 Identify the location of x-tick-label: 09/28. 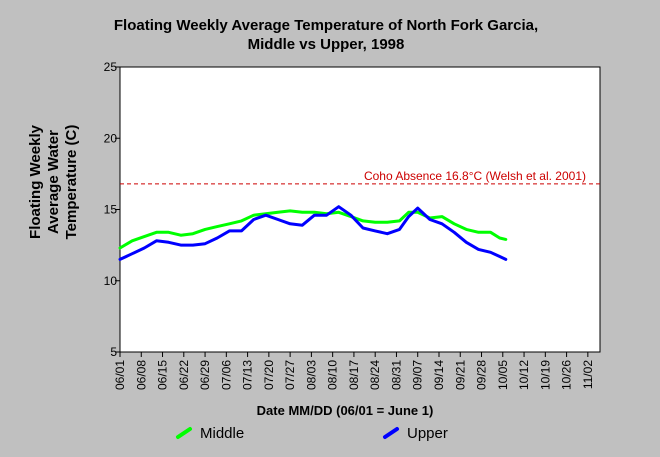
(482, 375).